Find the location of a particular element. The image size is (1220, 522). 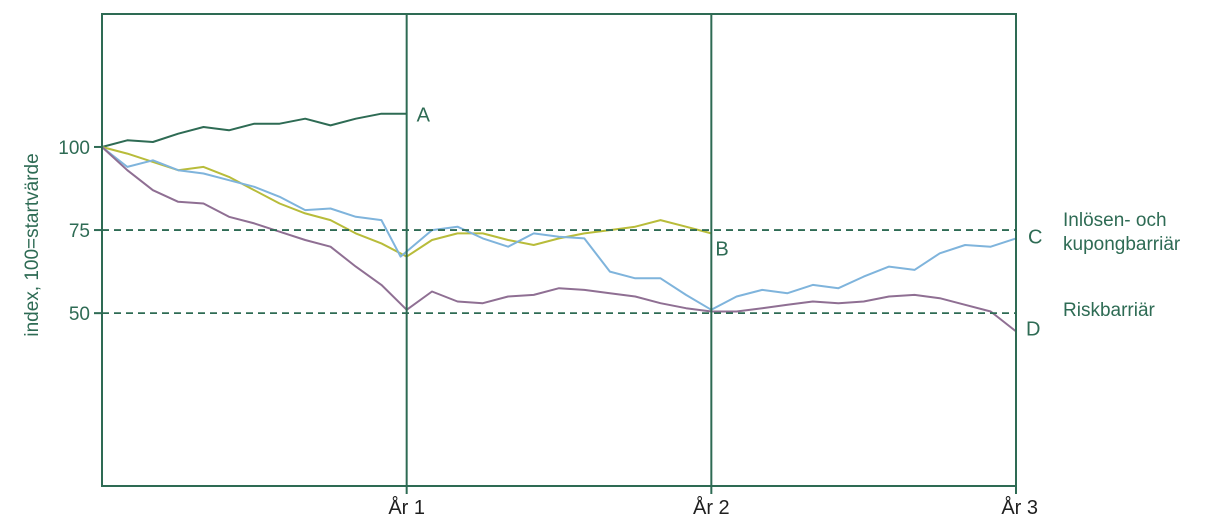

reference-line-label: Riskbarriär is located at coordinates (1109, 310).